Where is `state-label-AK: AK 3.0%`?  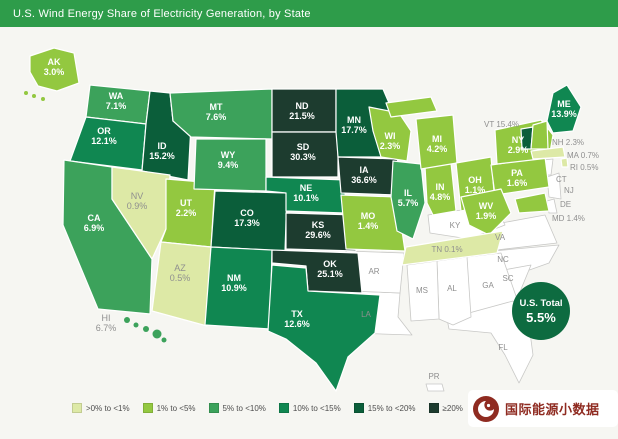
state-label-AK: AK 3.0% is located at coordinates (54, 67).